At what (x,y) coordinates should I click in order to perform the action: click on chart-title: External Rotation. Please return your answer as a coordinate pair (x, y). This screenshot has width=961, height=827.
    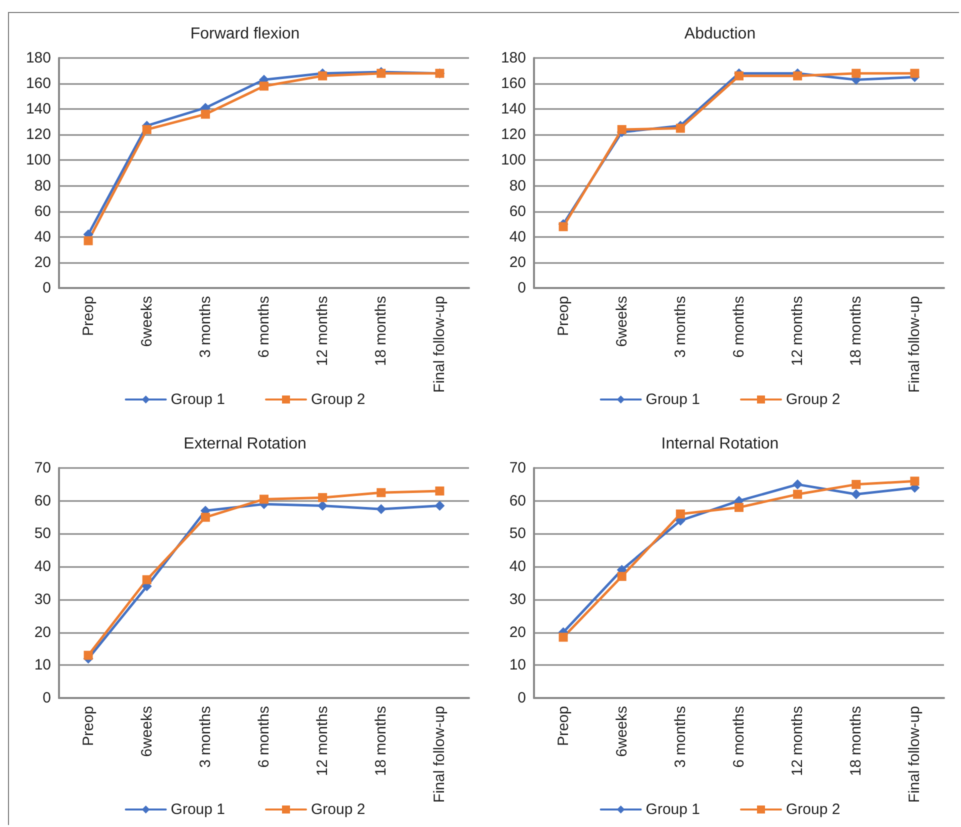
    Looking at the image, I should click on (245, 444).